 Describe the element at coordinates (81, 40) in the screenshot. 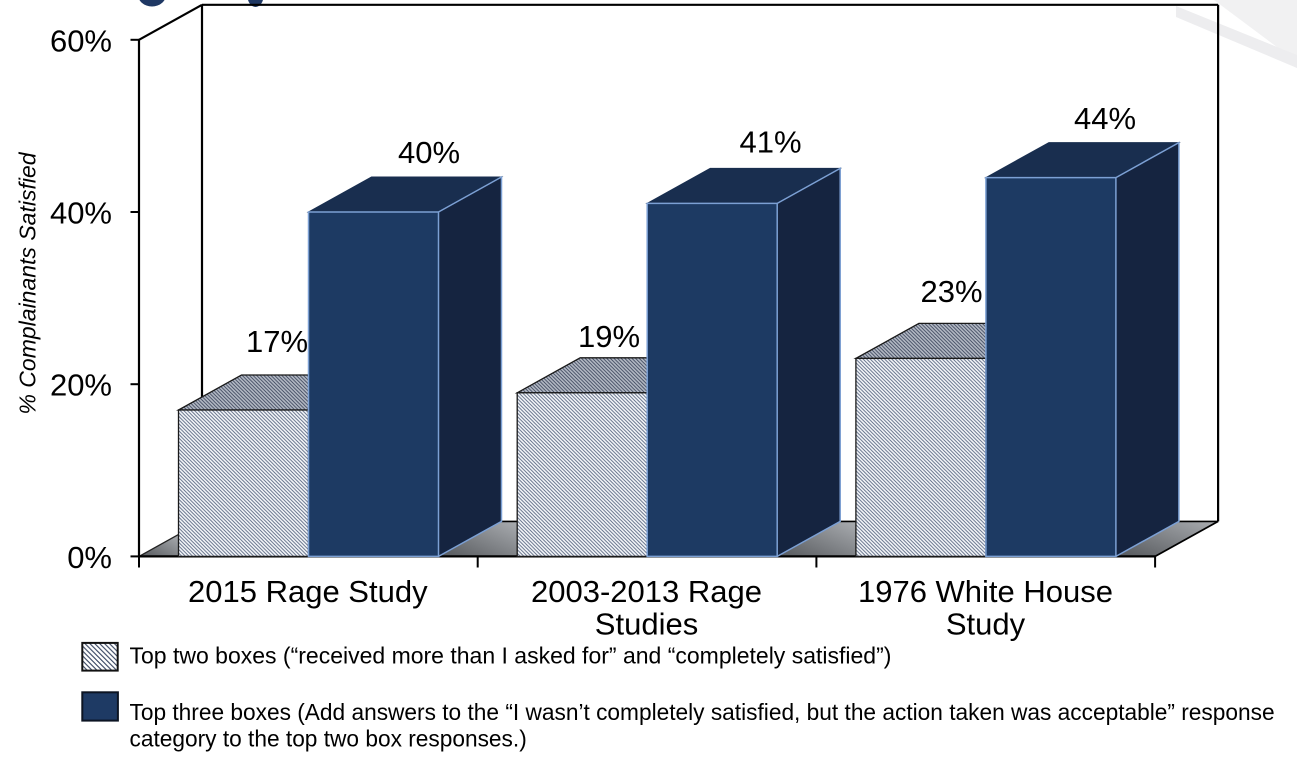

I see `svg-text: 60%` at that location.